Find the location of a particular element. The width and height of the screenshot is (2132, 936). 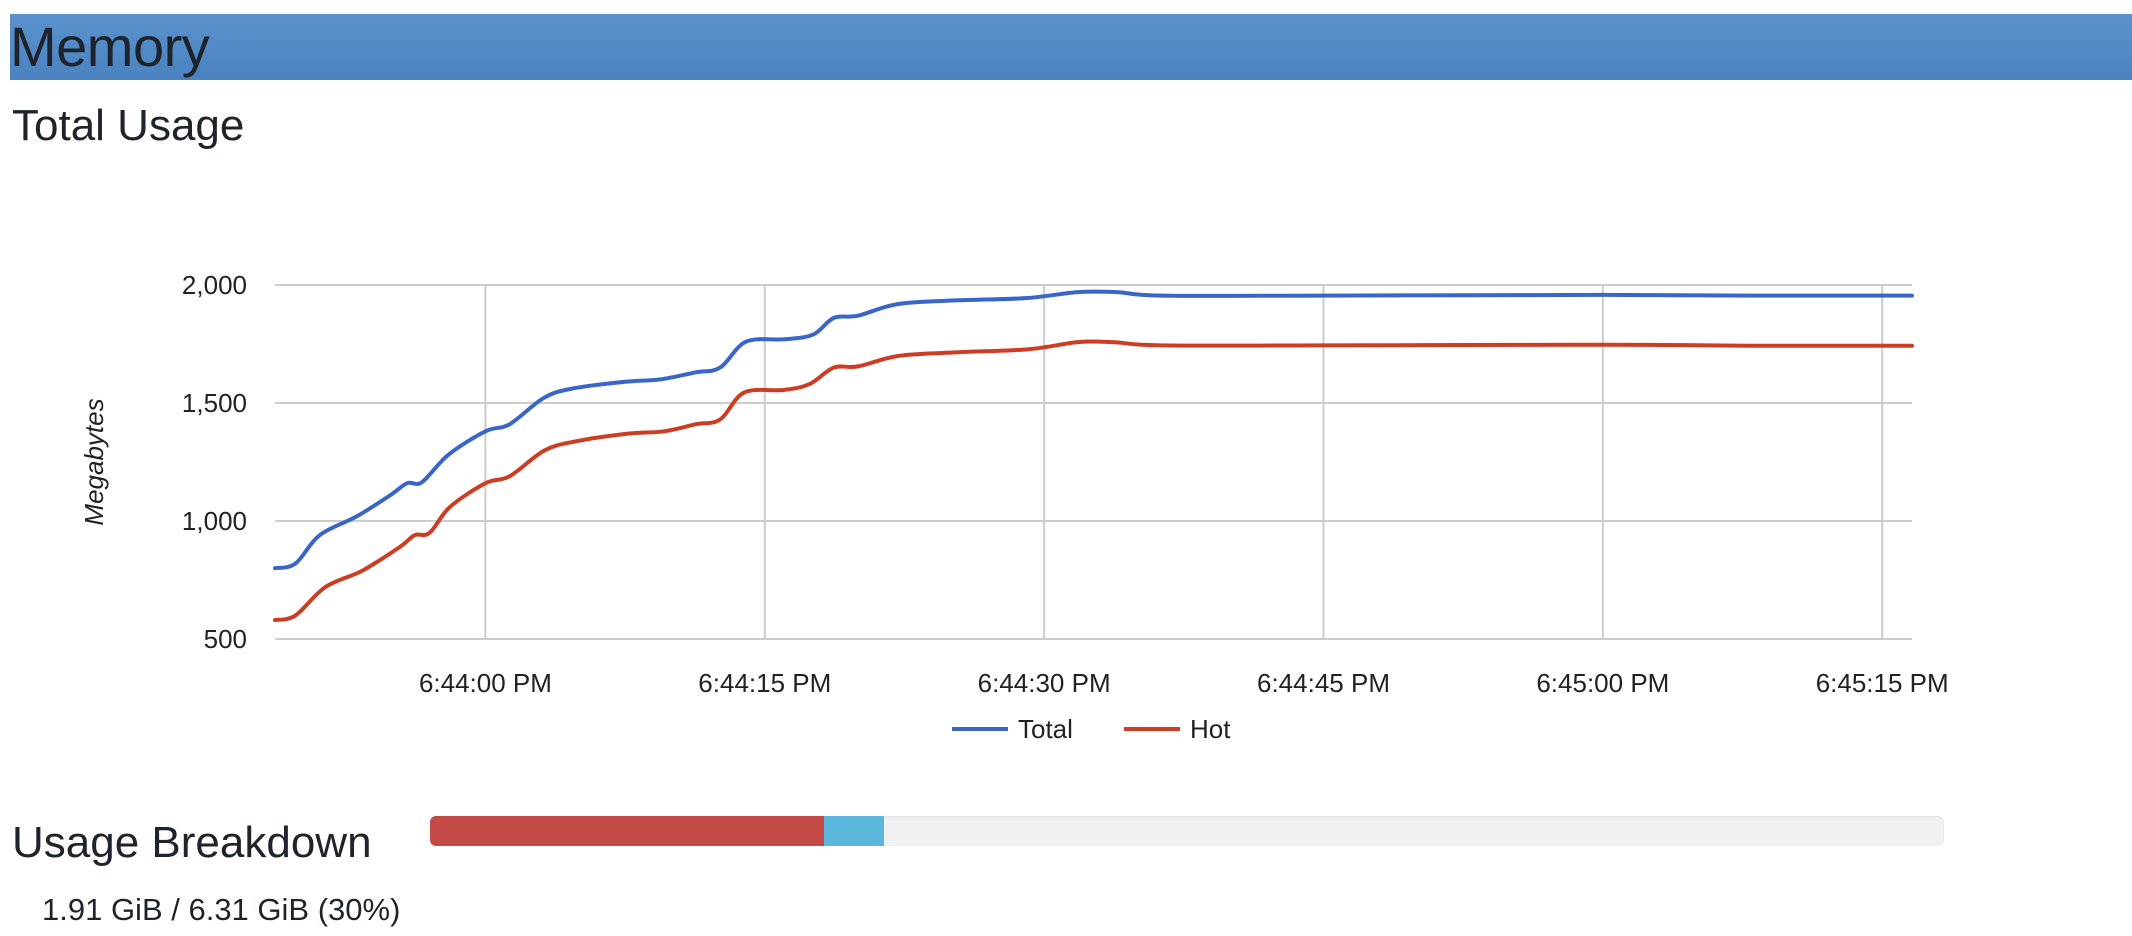

progress-segment-other is located at coordinates (854, 831).